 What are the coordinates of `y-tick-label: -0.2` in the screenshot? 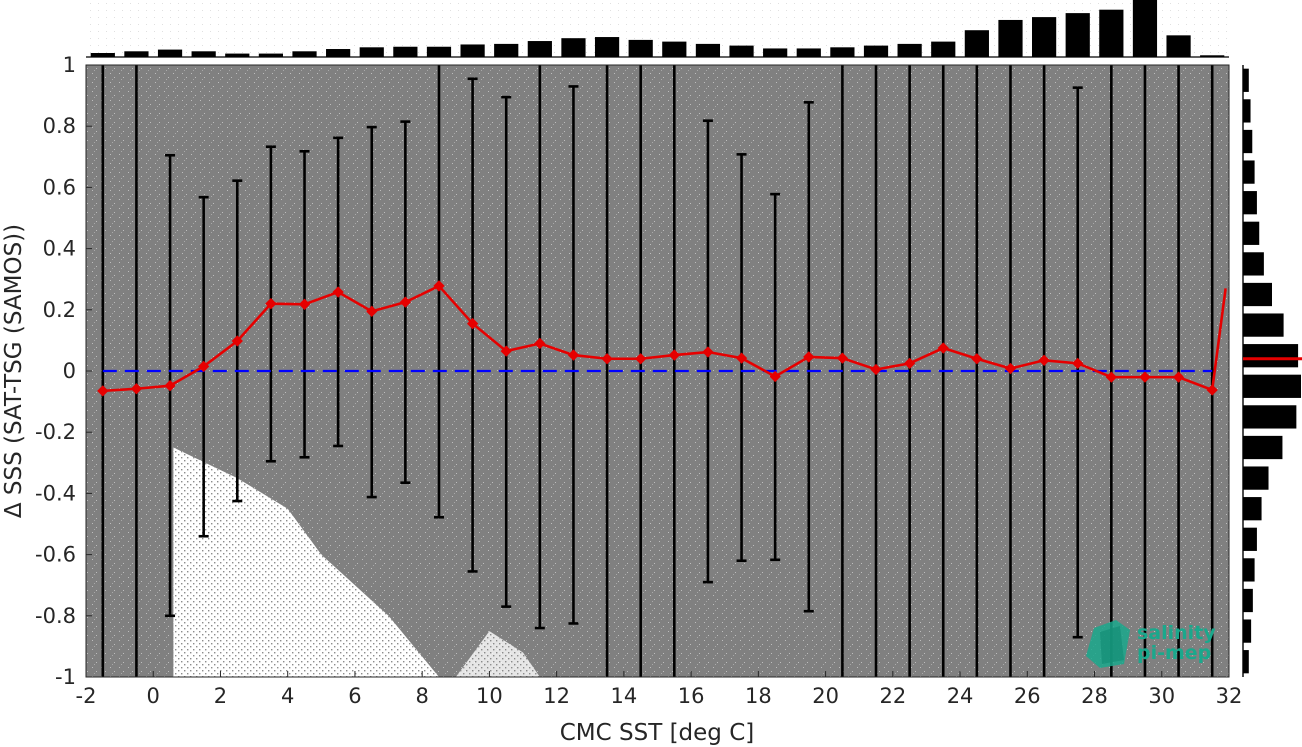 It's located at (55, 432).